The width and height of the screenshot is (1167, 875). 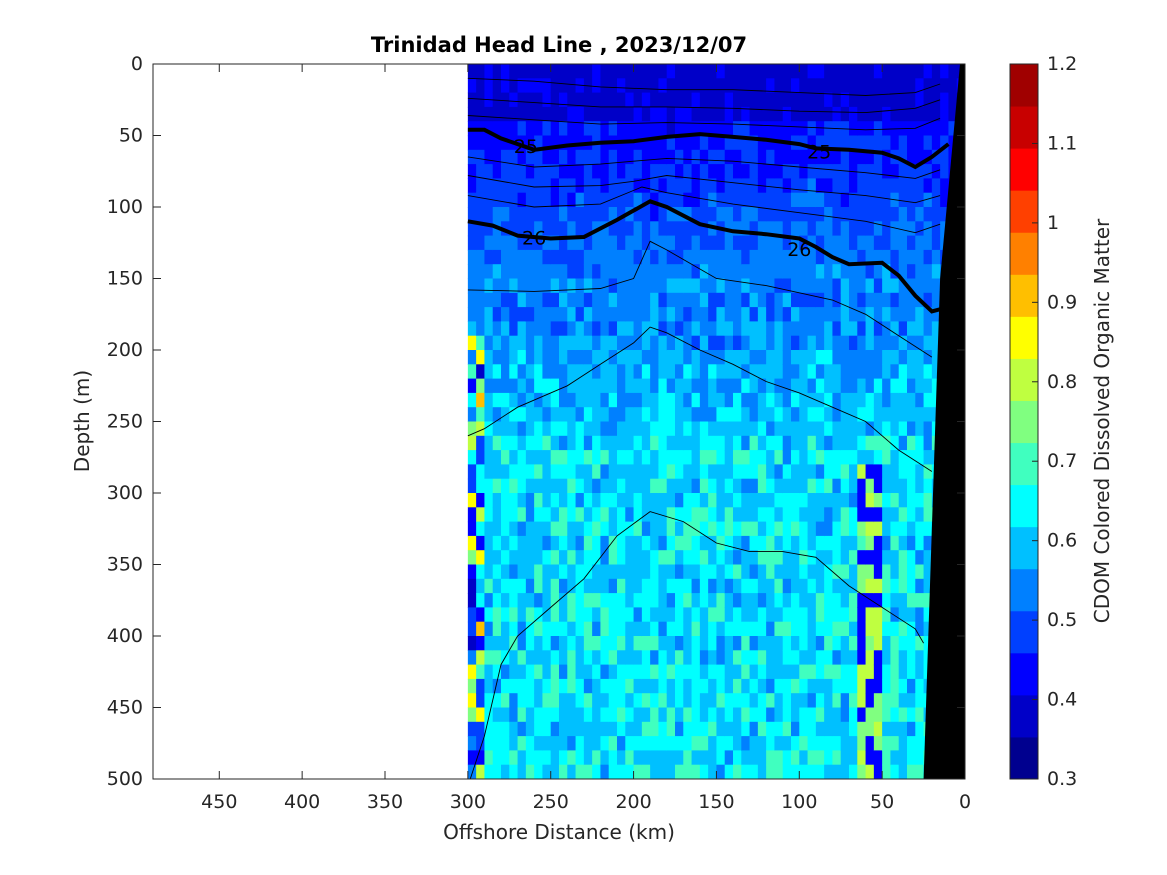 What do you see at coordinates (704, 123) in the screenshot?
I see `isopycnal-thin` at bounding box center [704, 123].